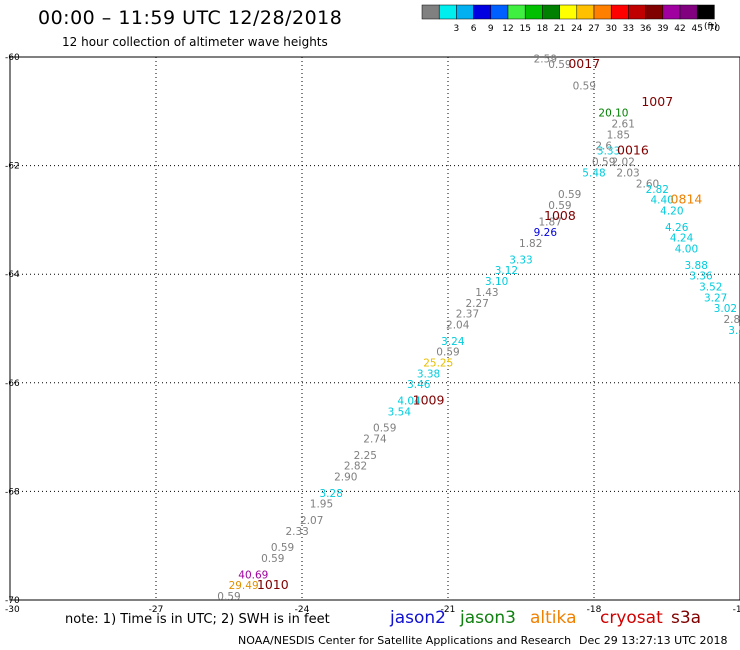 The image size is (740, 650). Describe the element at coordinates (190, 18) in the screenshot. I see `chart-title: 00:00 – 11:59 UTC 12/28/2018` at that location.